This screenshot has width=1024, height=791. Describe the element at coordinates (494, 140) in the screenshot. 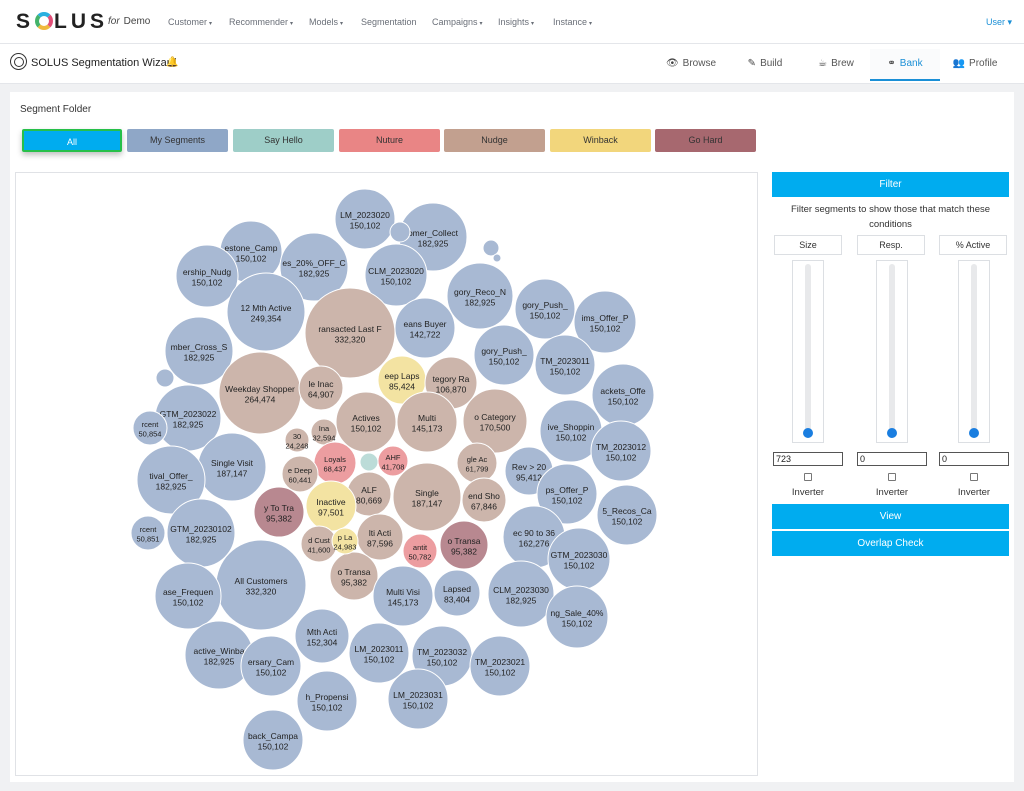

I see `folder-nudge-button: Nudge` at that location.